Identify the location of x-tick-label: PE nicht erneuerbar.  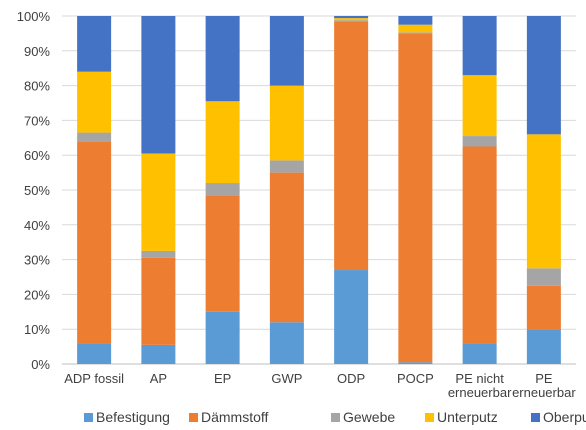
(480, 385).